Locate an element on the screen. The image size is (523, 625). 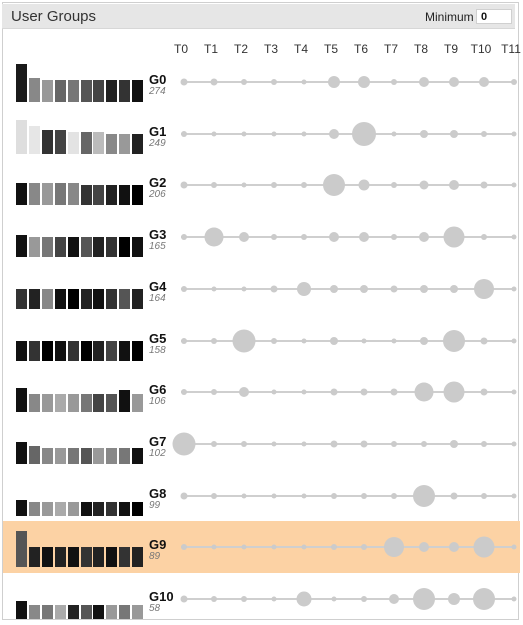
minimum-input is located at coordinates (494, 16).